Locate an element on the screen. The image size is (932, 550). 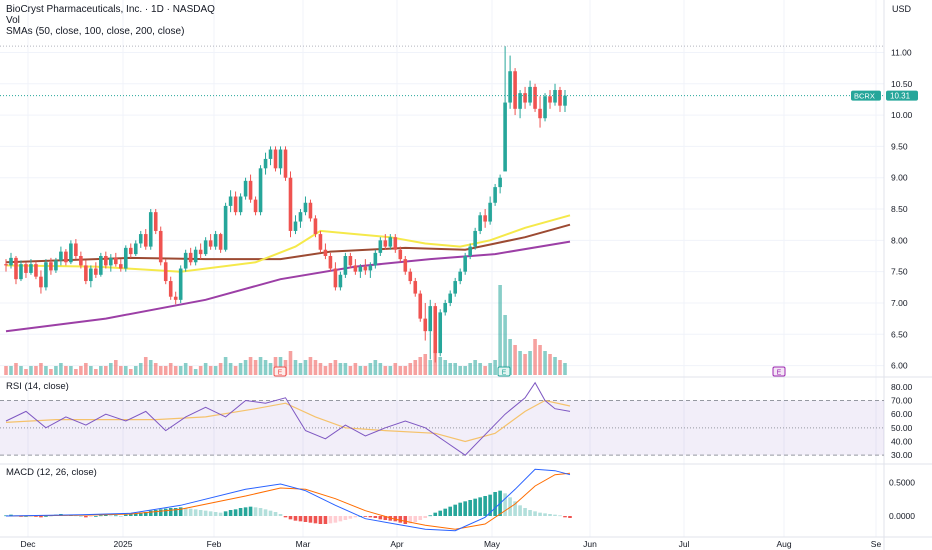
macd-histogram is located at coordinates (288, 507).